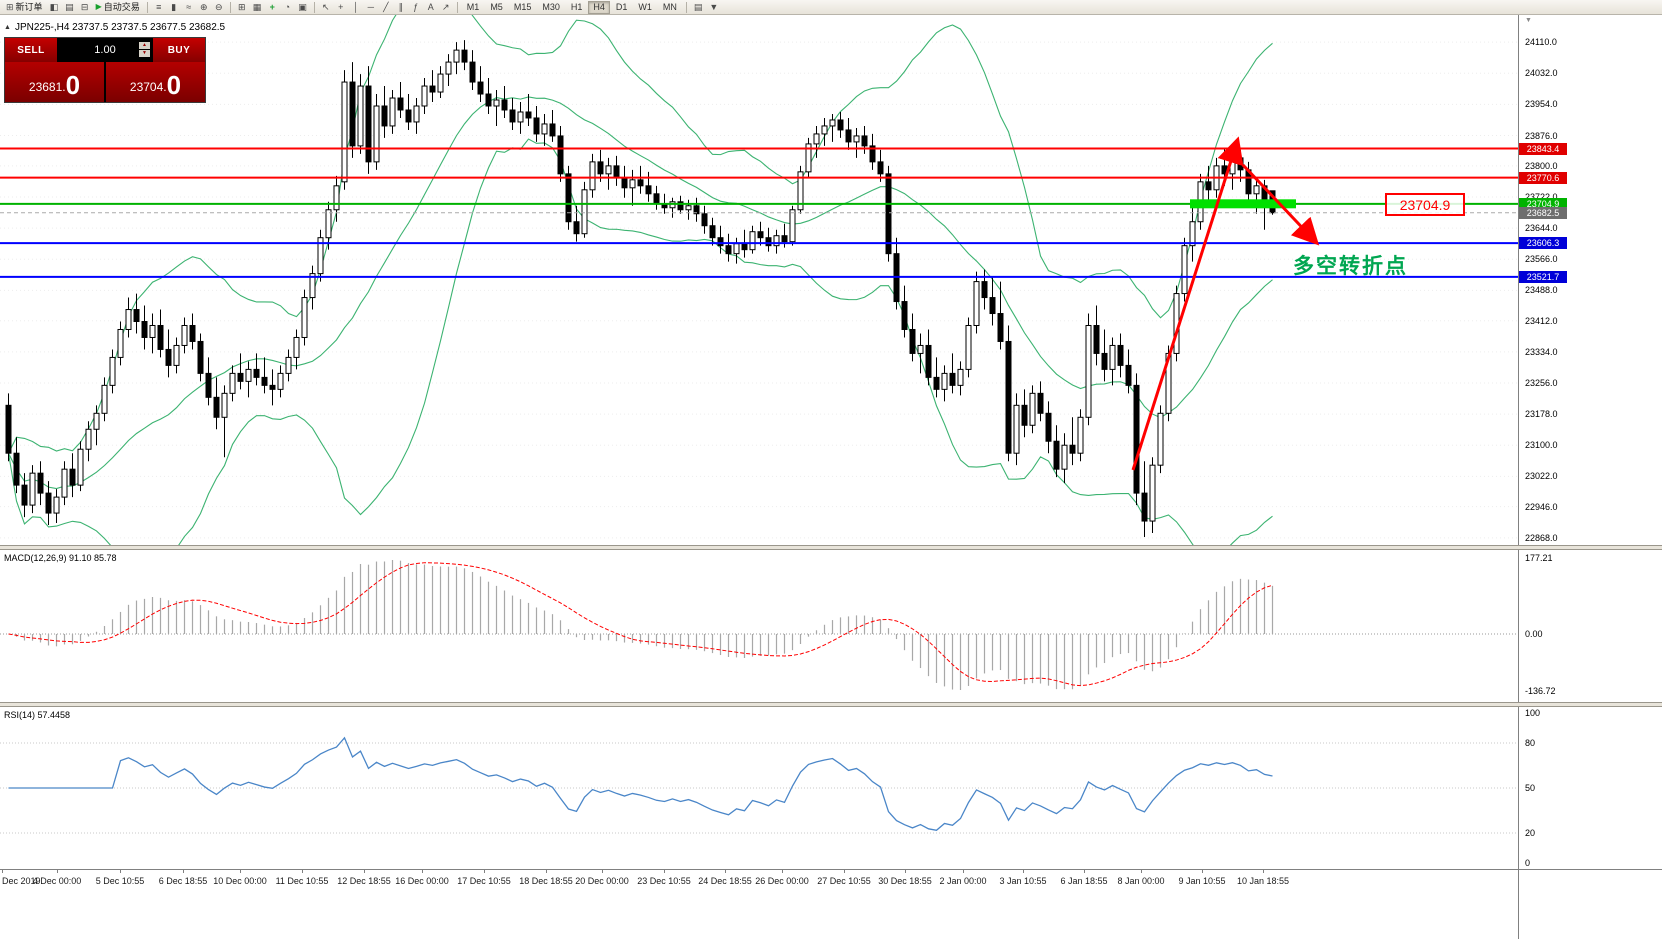  I want to click on cursor-icon: ↖, so click(326, 6).